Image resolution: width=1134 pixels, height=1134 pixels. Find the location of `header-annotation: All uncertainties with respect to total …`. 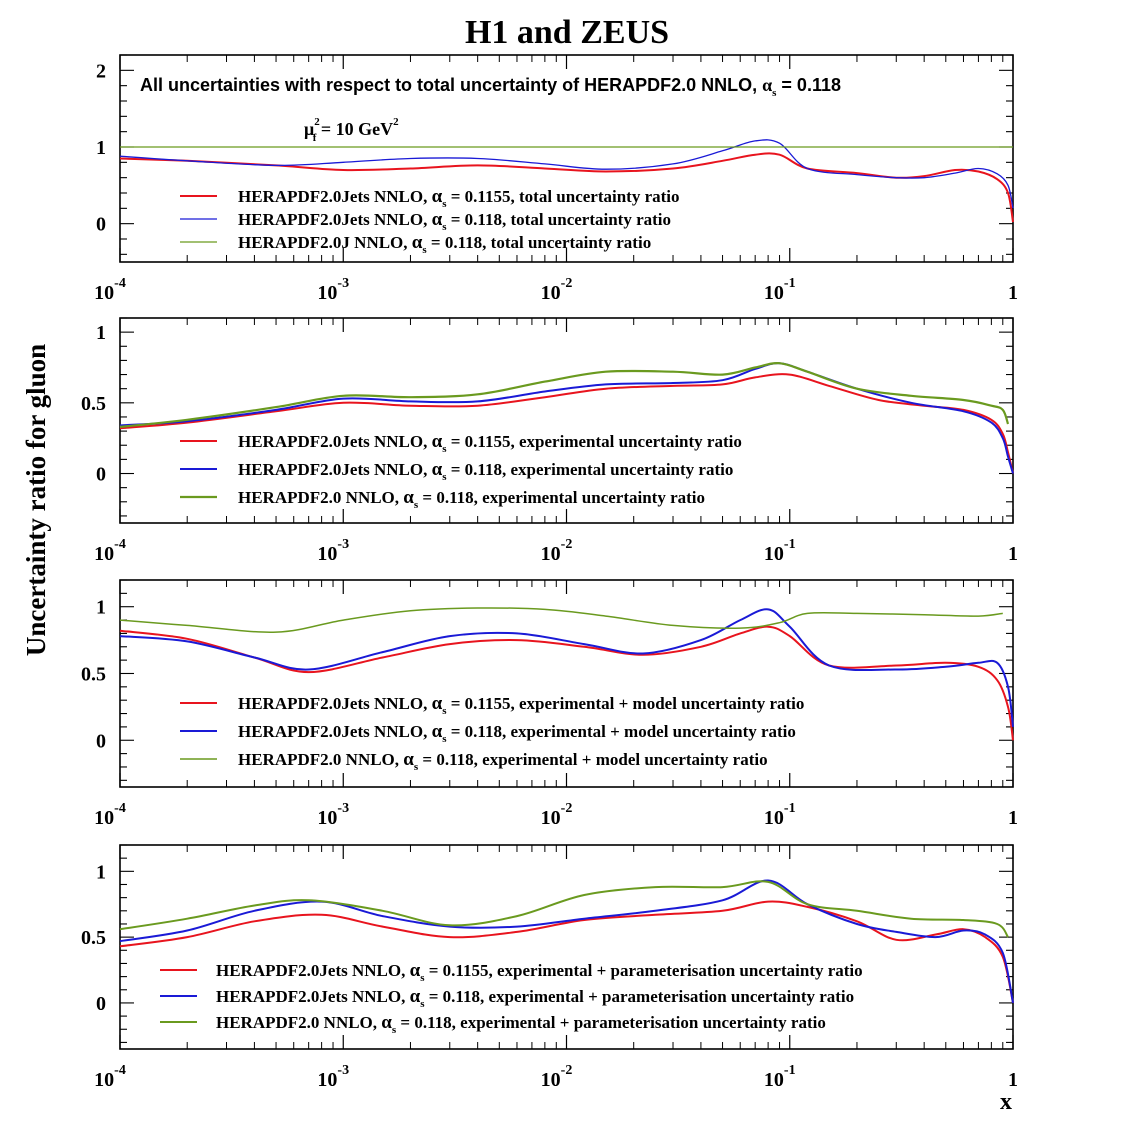

header-annotation: All uncertainties with respect to total … is located at coordinates (490, 87).